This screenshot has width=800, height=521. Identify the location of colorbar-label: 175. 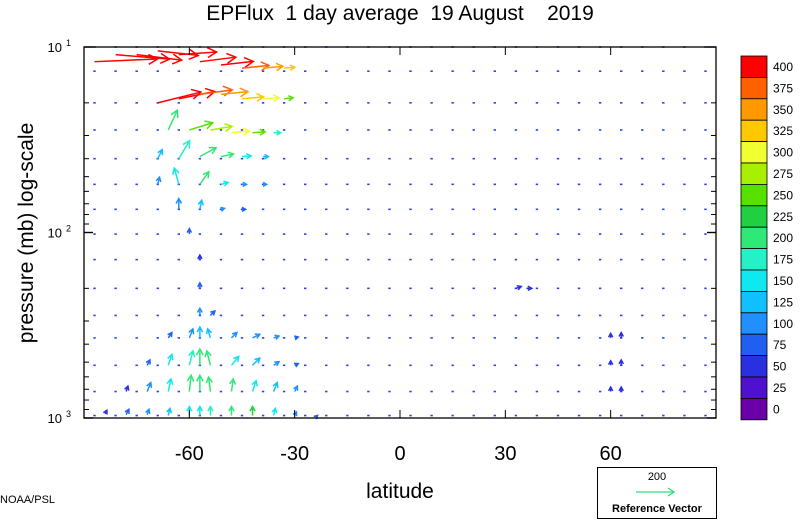
(783, 260).